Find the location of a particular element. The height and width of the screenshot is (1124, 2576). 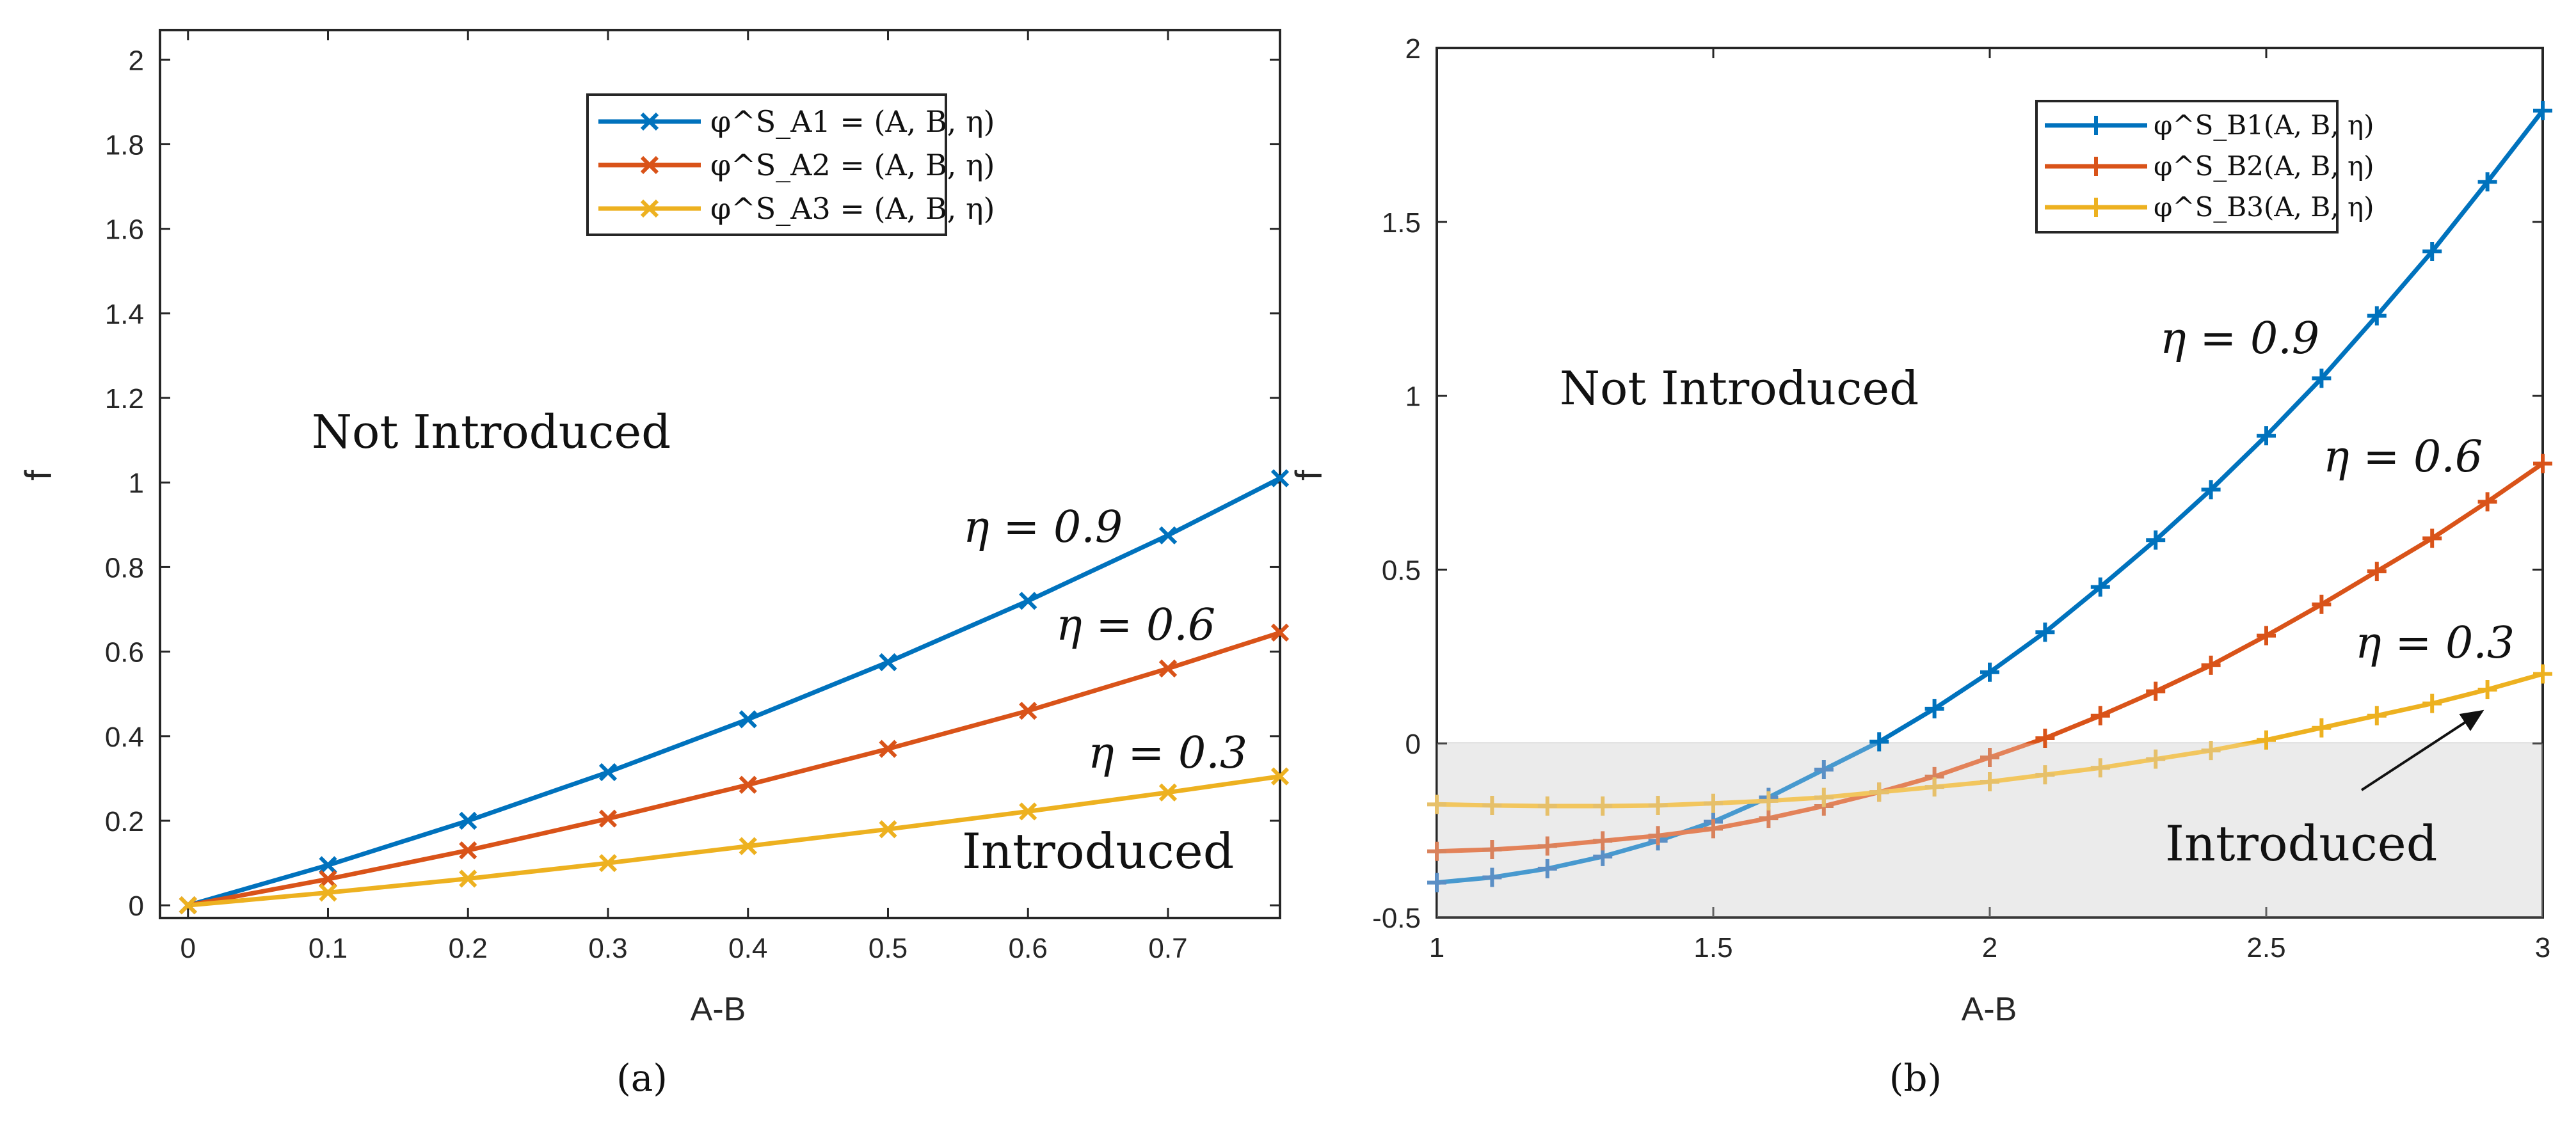

panel-a-legend-entry-1: φ^S_A1 = (A, B, η) is located at coordinates (796, 121).